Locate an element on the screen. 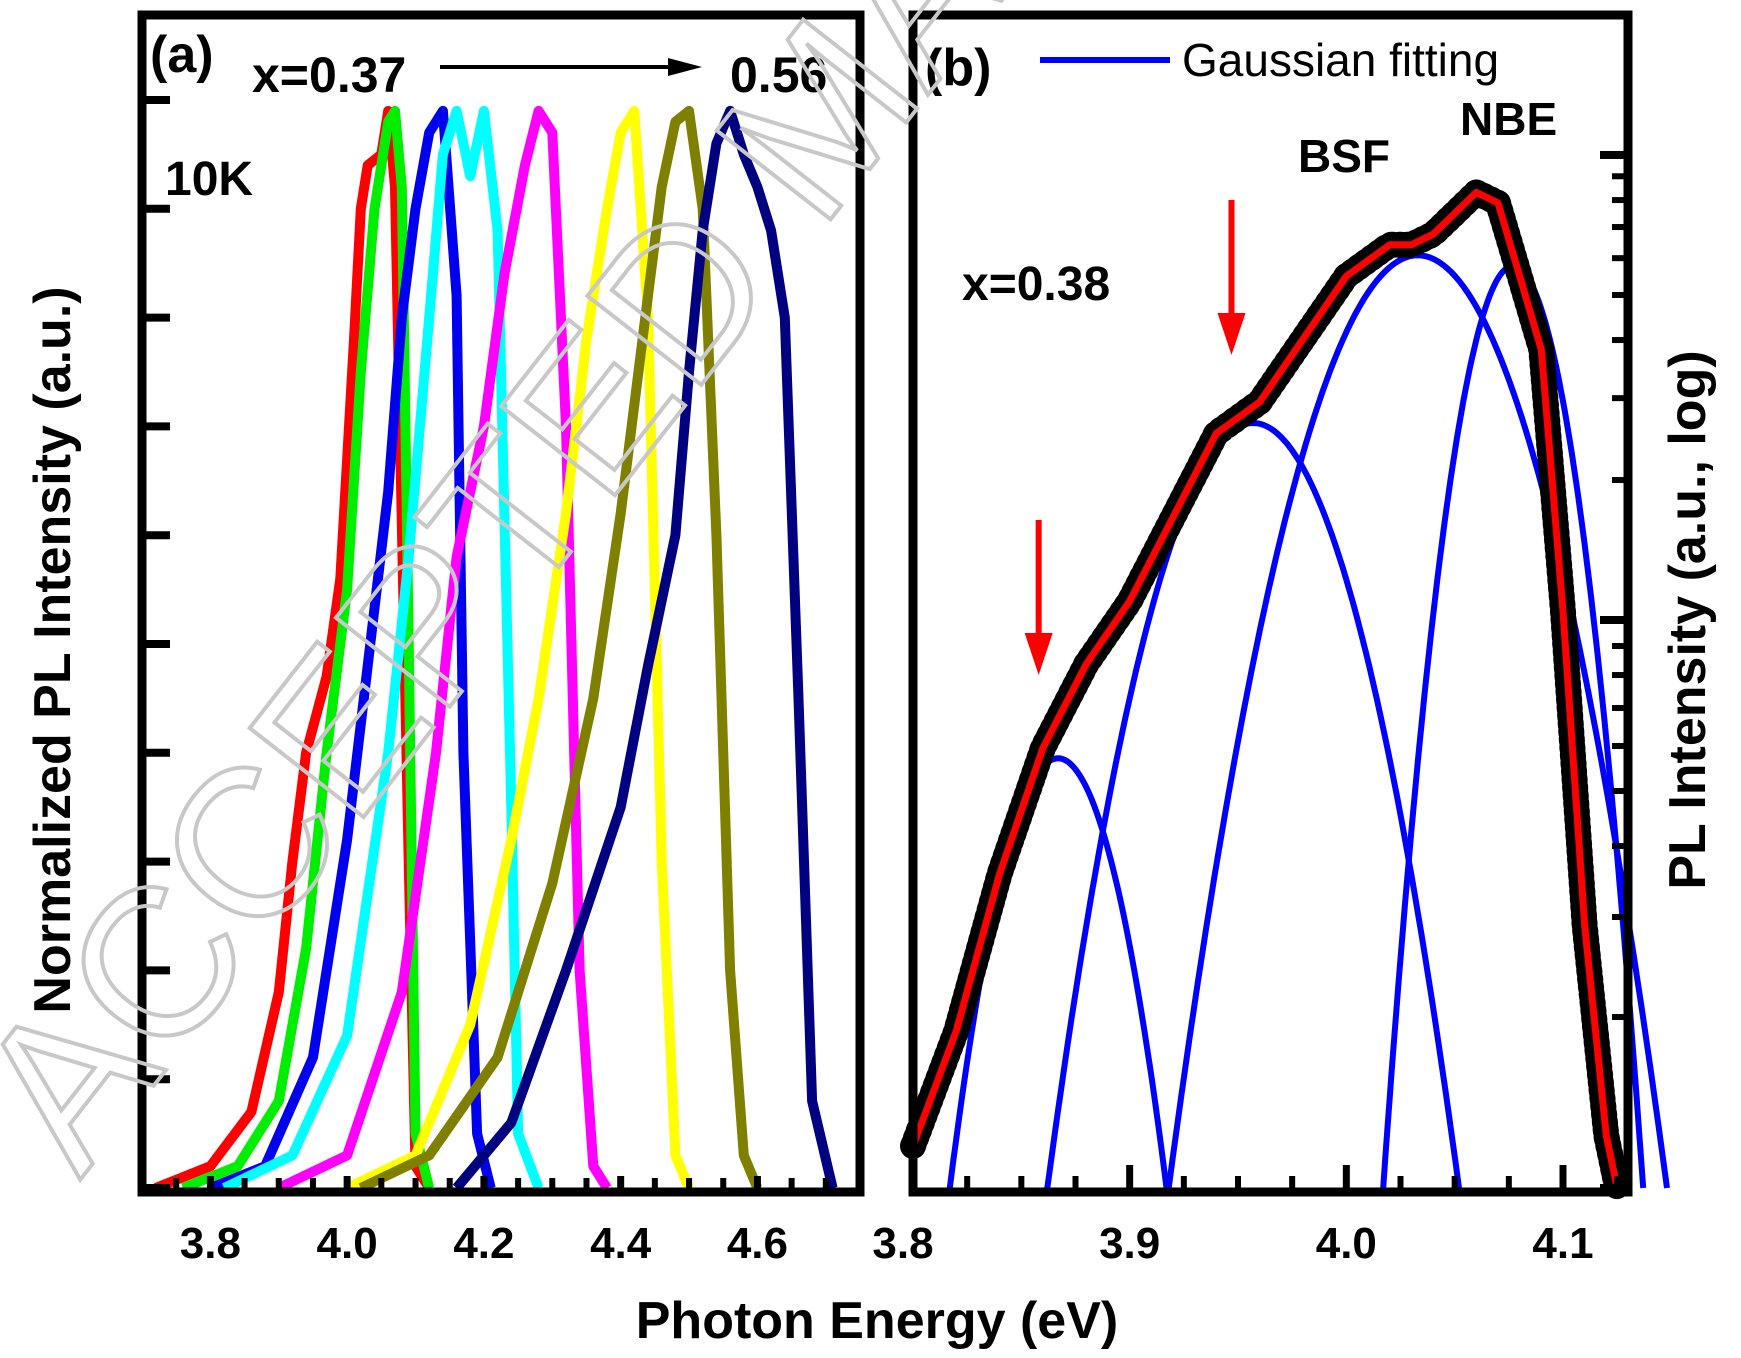 This screenshot has height=1358, width=1741. panel-a-ylabel: Normalized PL Intensity (a.u.) is located at coordinates (53, 649).